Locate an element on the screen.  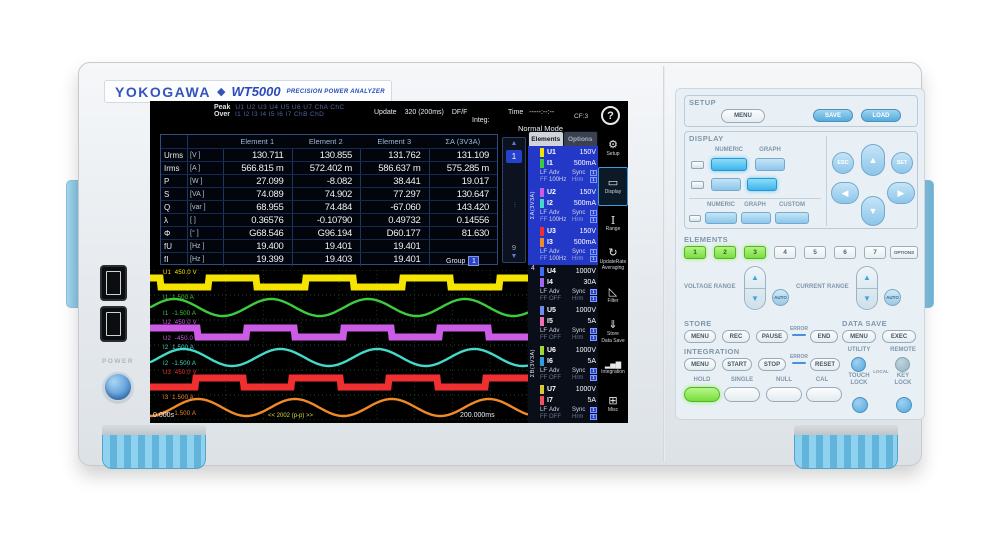
element-item-6: U6 1000V I6 5A LF FF Adv OFF Sync Hrm 1 1 is located at coordinates (568, 364).